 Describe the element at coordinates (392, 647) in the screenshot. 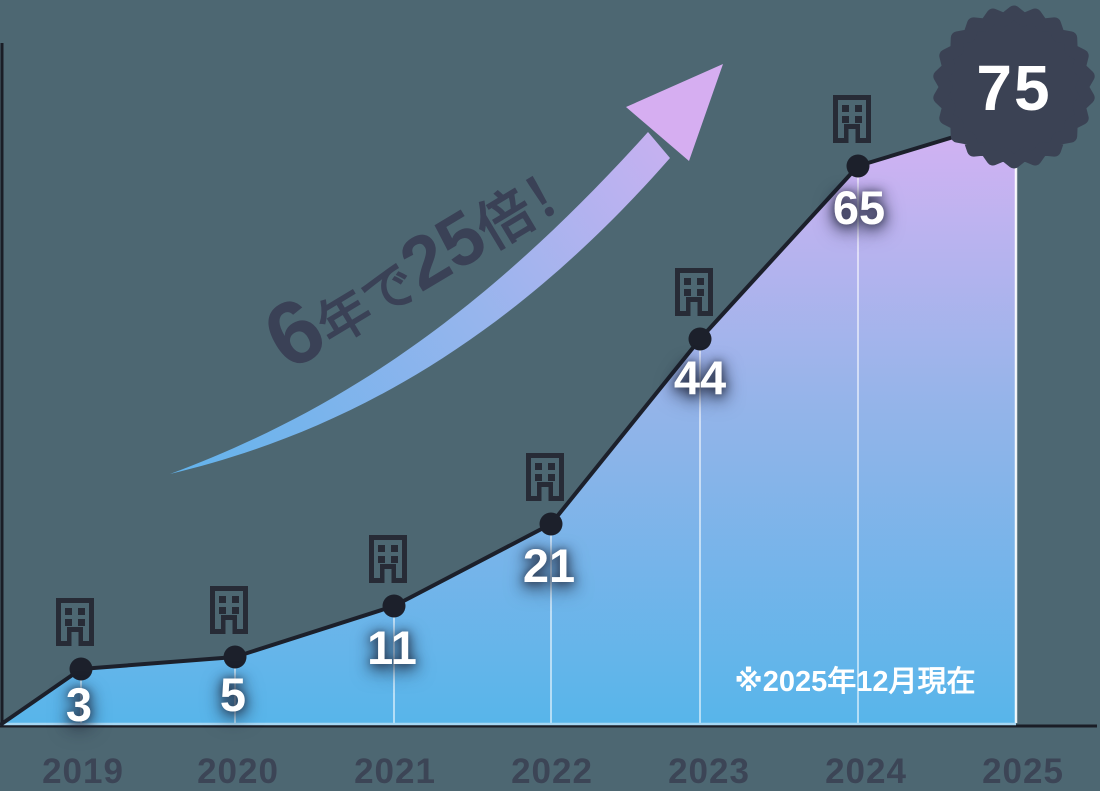

I see `point-value-label-2021: 11` at that location.